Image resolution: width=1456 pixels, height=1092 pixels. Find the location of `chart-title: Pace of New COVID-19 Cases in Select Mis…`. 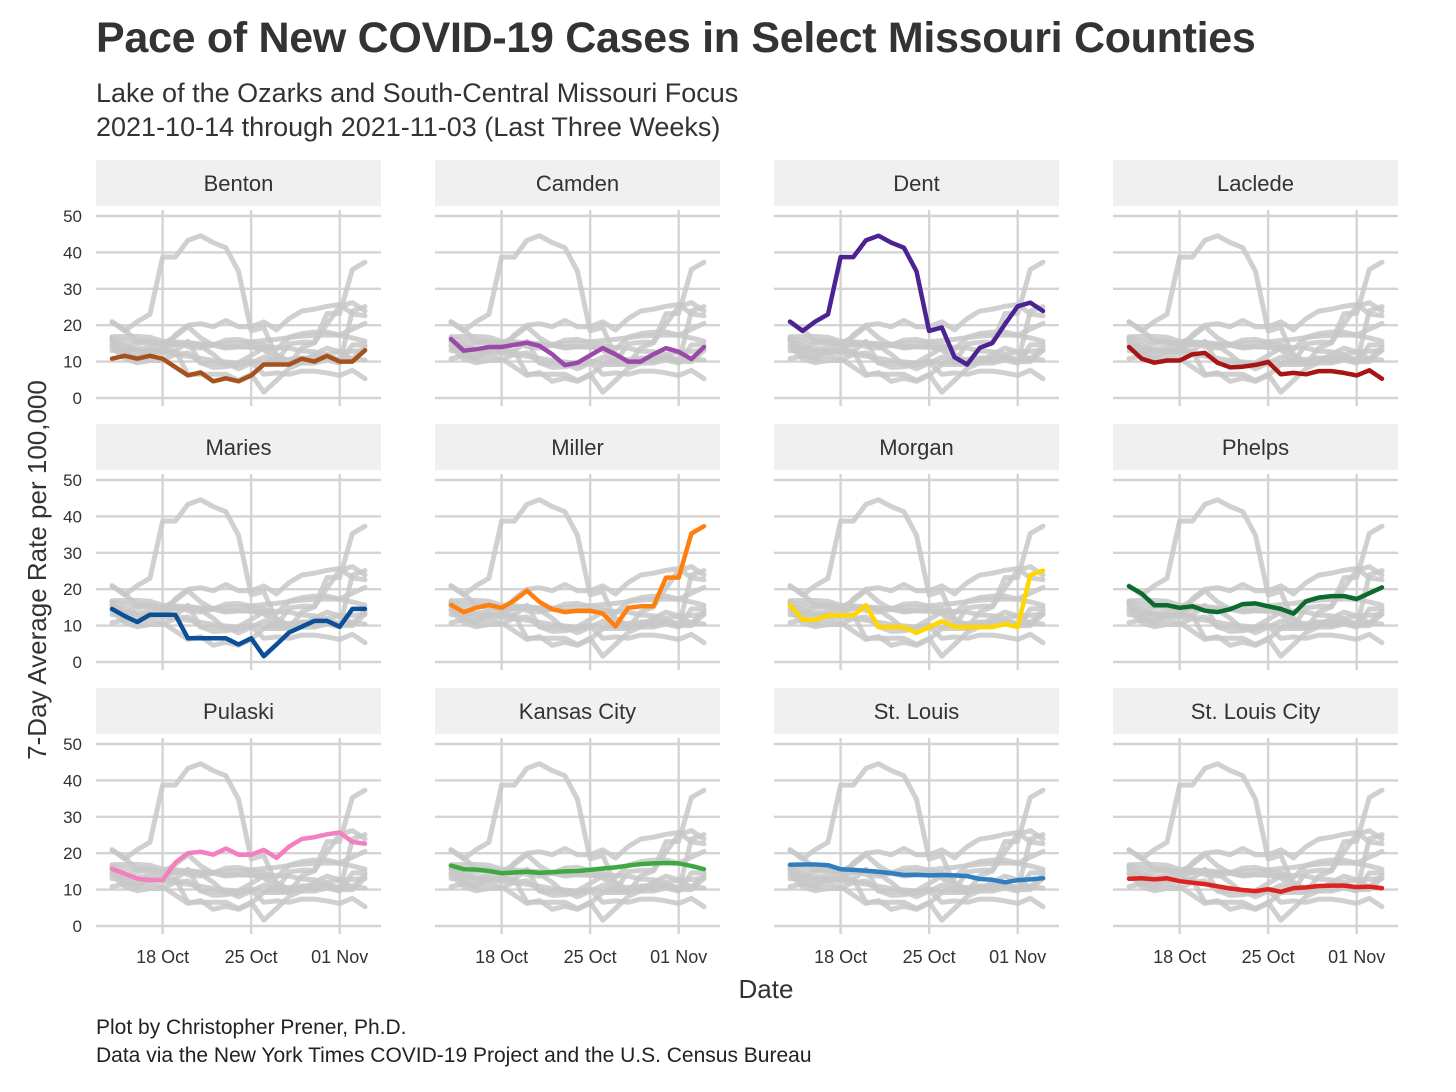

chart-title: Pace of New COVID-19 Cases in Select Mis… is located at coordinates (676, 38).